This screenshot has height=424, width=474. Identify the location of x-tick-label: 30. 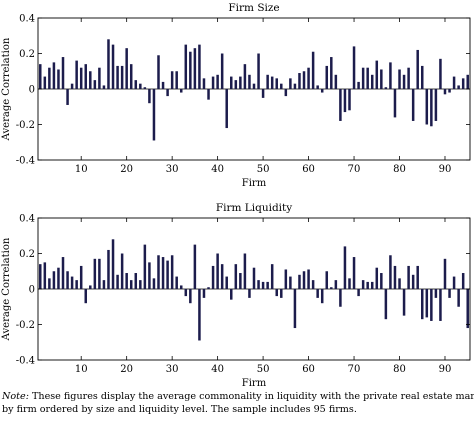
(172, 169).